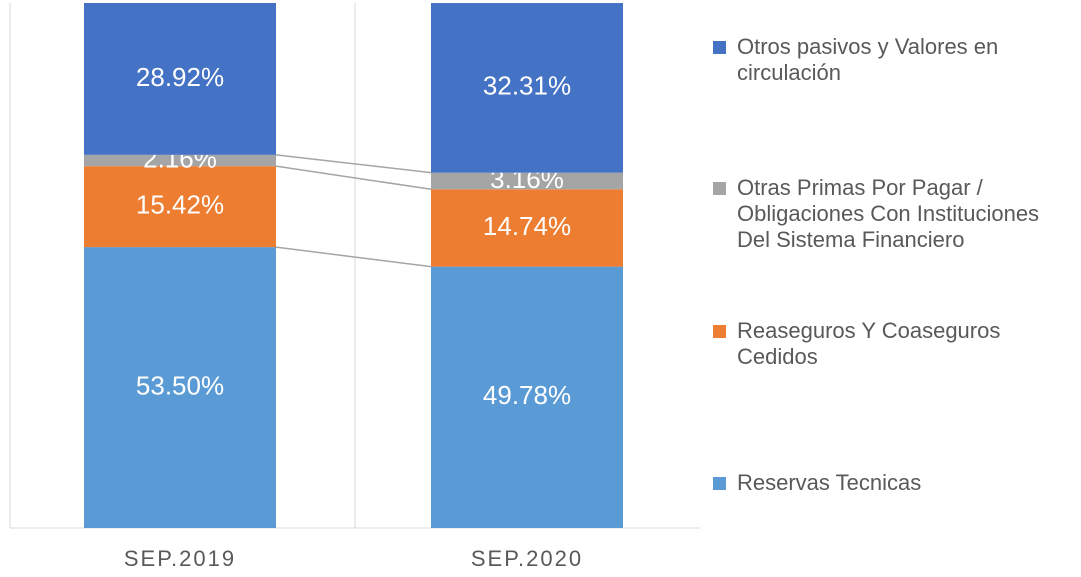 The width and height of the screenshot is (1081, 577). I want to click on legend-item: Reaseguros Y Coaseguros Cedidos, so click(893, 344).